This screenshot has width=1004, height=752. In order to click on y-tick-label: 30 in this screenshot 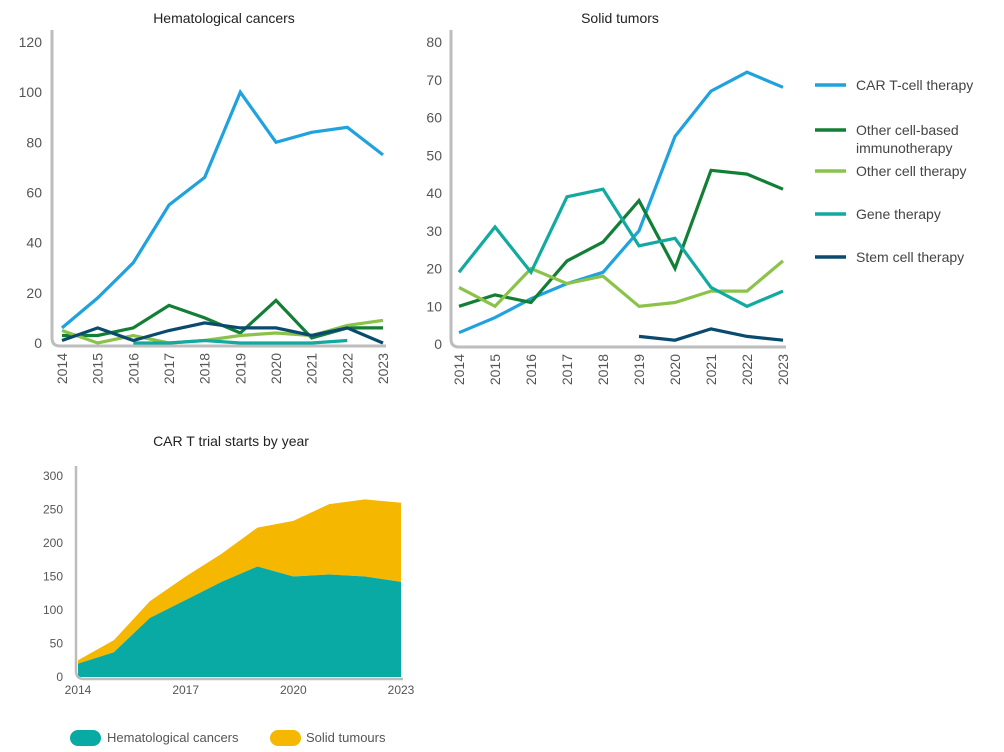, I will do `click(434, 231)`.